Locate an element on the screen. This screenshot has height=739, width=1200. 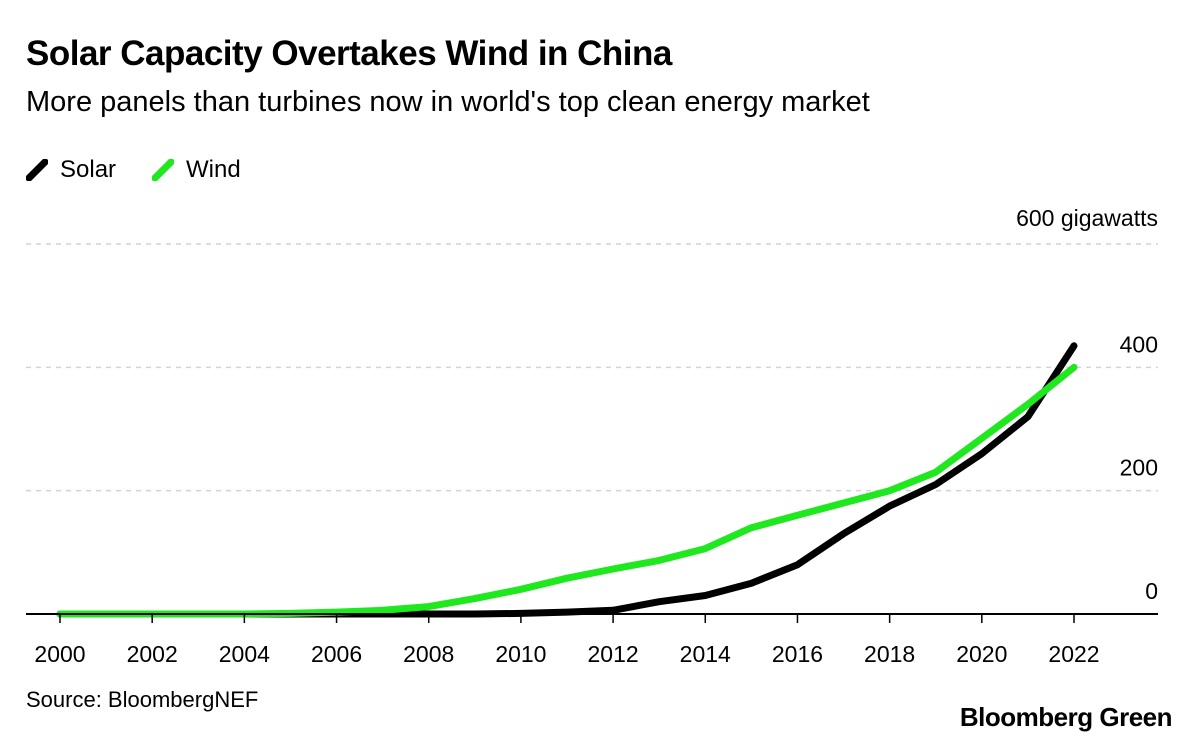
x-tick-label-2008: 2008 is located at coordinates (428, 654).